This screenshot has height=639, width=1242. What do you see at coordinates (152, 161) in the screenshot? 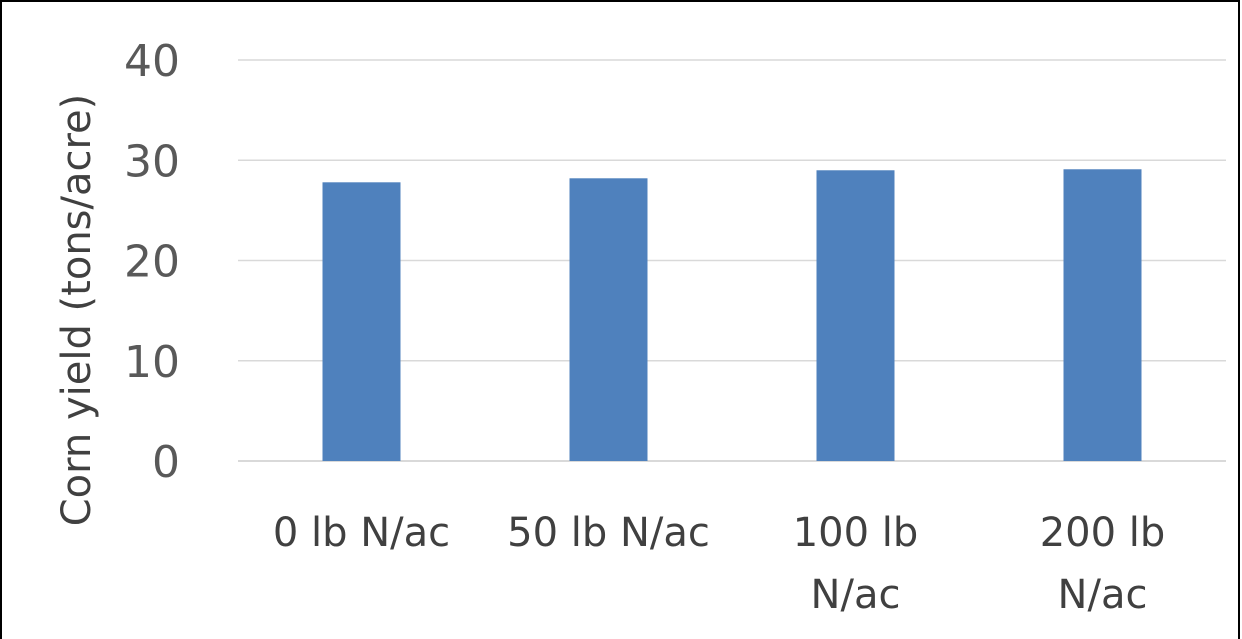
I see `y-tick-label: 30` at bounding box center [152, 161].